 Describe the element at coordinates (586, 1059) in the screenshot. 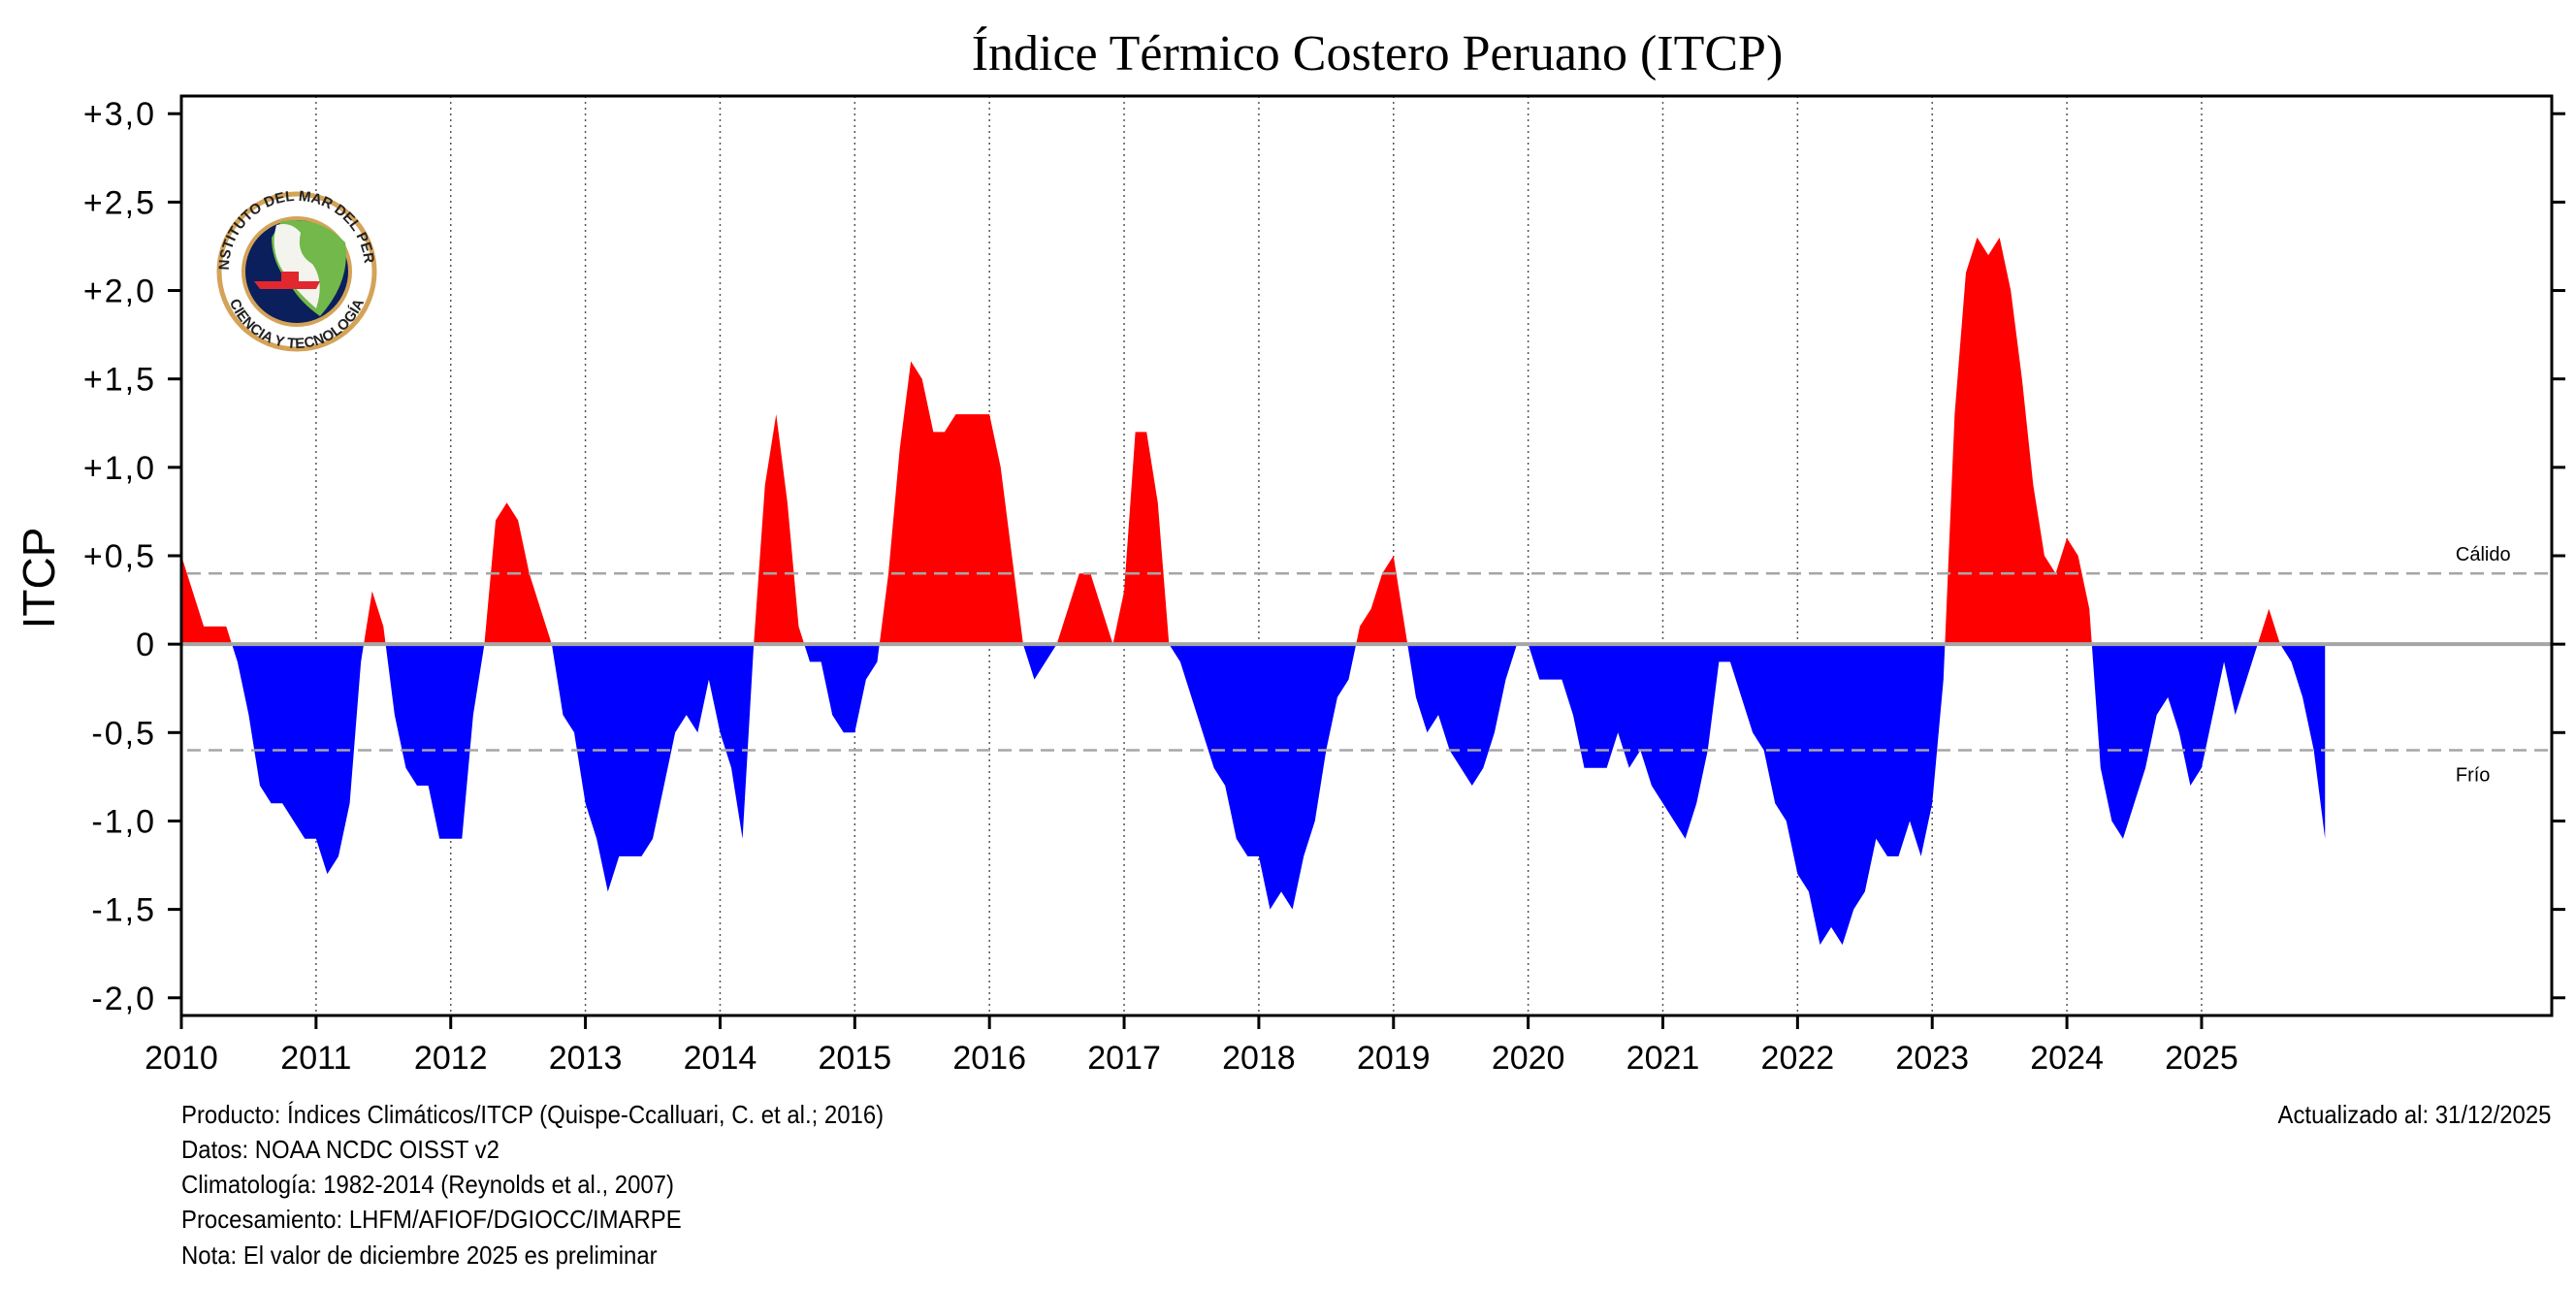

I see `x-tick-label: 2013` at that location.